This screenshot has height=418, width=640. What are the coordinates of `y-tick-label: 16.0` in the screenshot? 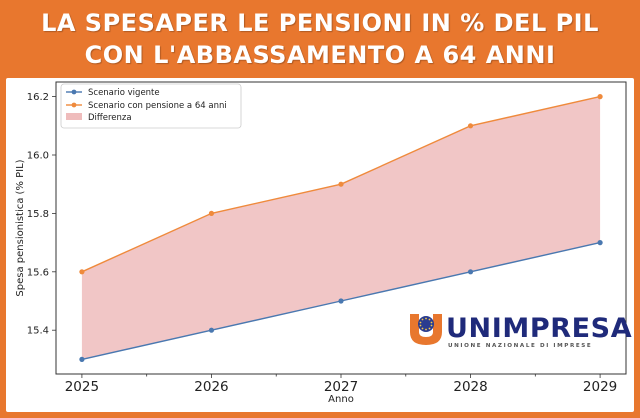 It's located at (38, 156).